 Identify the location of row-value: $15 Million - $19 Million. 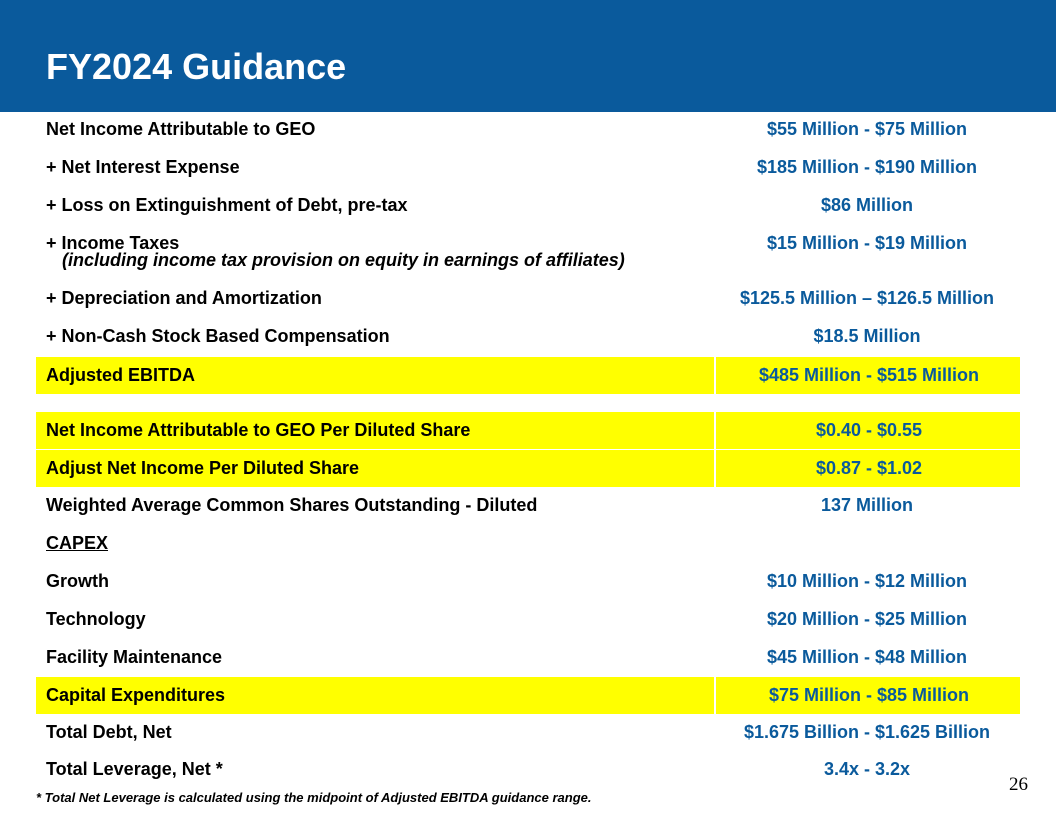
(867, 243).